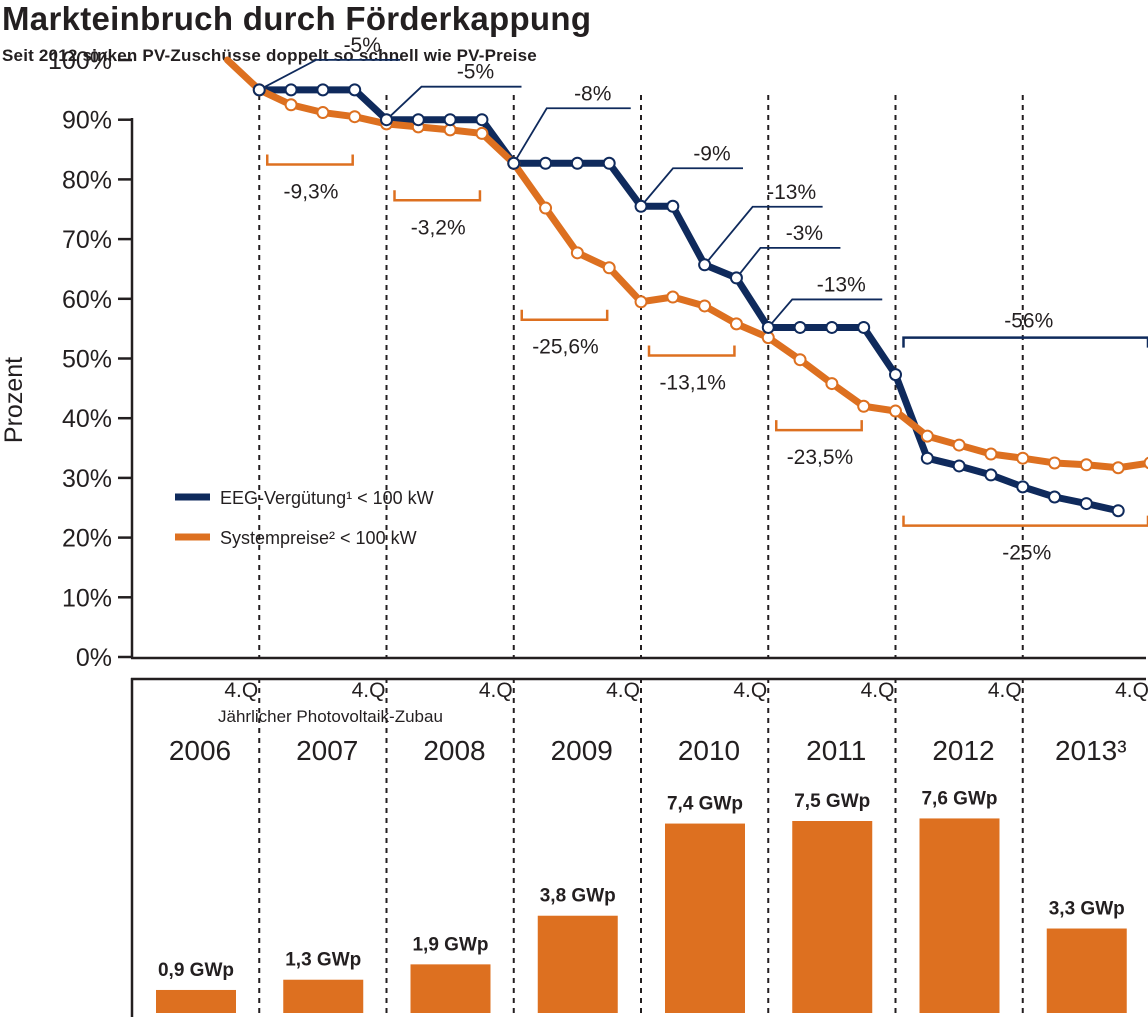 This screenshot has height=1017, width=1148. Describe the element at coordinates (318, 538) in the screenshot. I see `legend-label: Systempreise² < 100 kW` at that location.